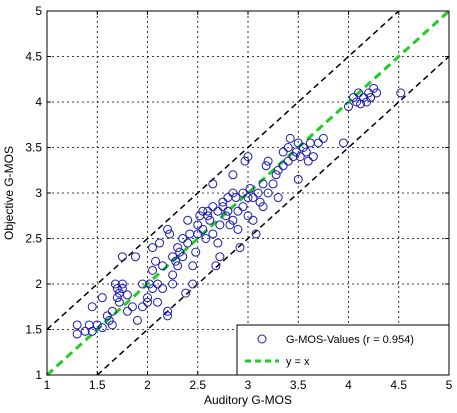  I want to click on y-tick-label: 2.5, so click(33, 239).